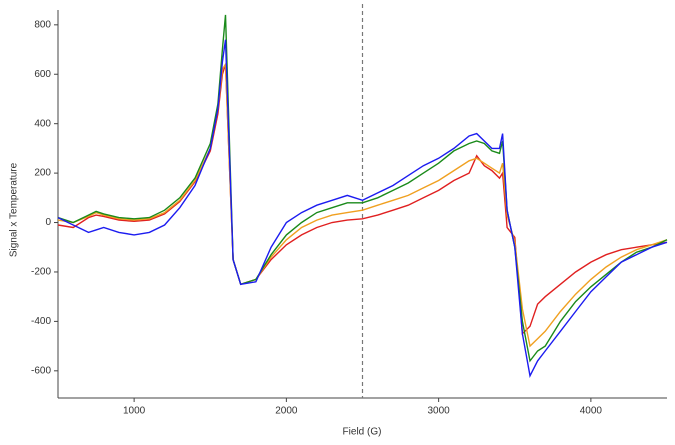 Image resolution: width=675 pixels, height=445 pixels. Describe the element at coordinates (362, 432) in the screenshot. I see `x-axis-label: Field (G)` at that location.